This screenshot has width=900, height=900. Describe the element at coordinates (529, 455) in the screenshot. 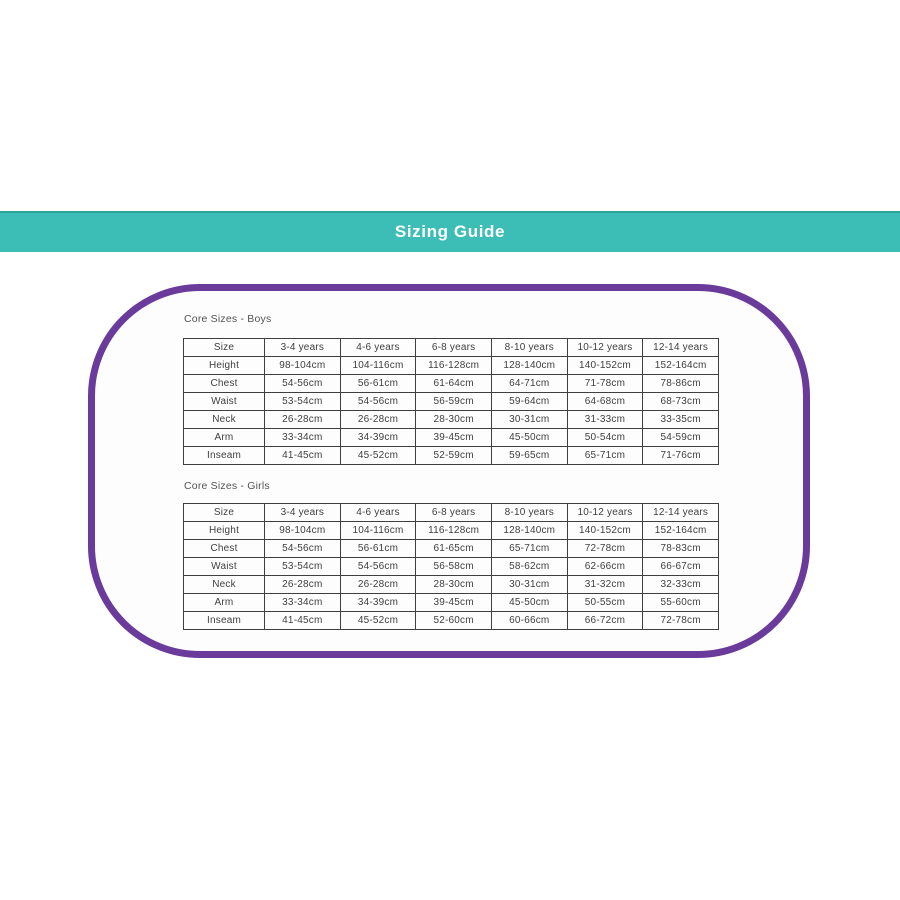

I see `size-table-cell: 59-65cm` at that location.